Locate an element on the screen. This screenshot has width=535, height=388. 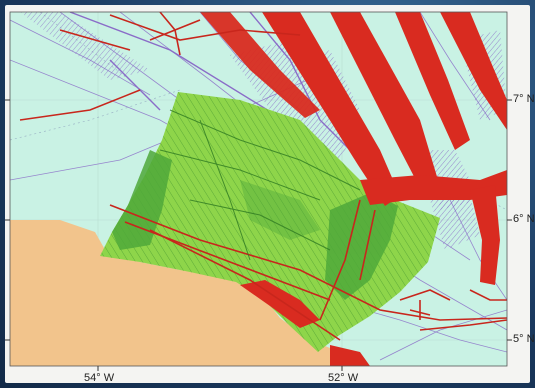
x-tick-label: 54° W is located at coordinates (99, 378).